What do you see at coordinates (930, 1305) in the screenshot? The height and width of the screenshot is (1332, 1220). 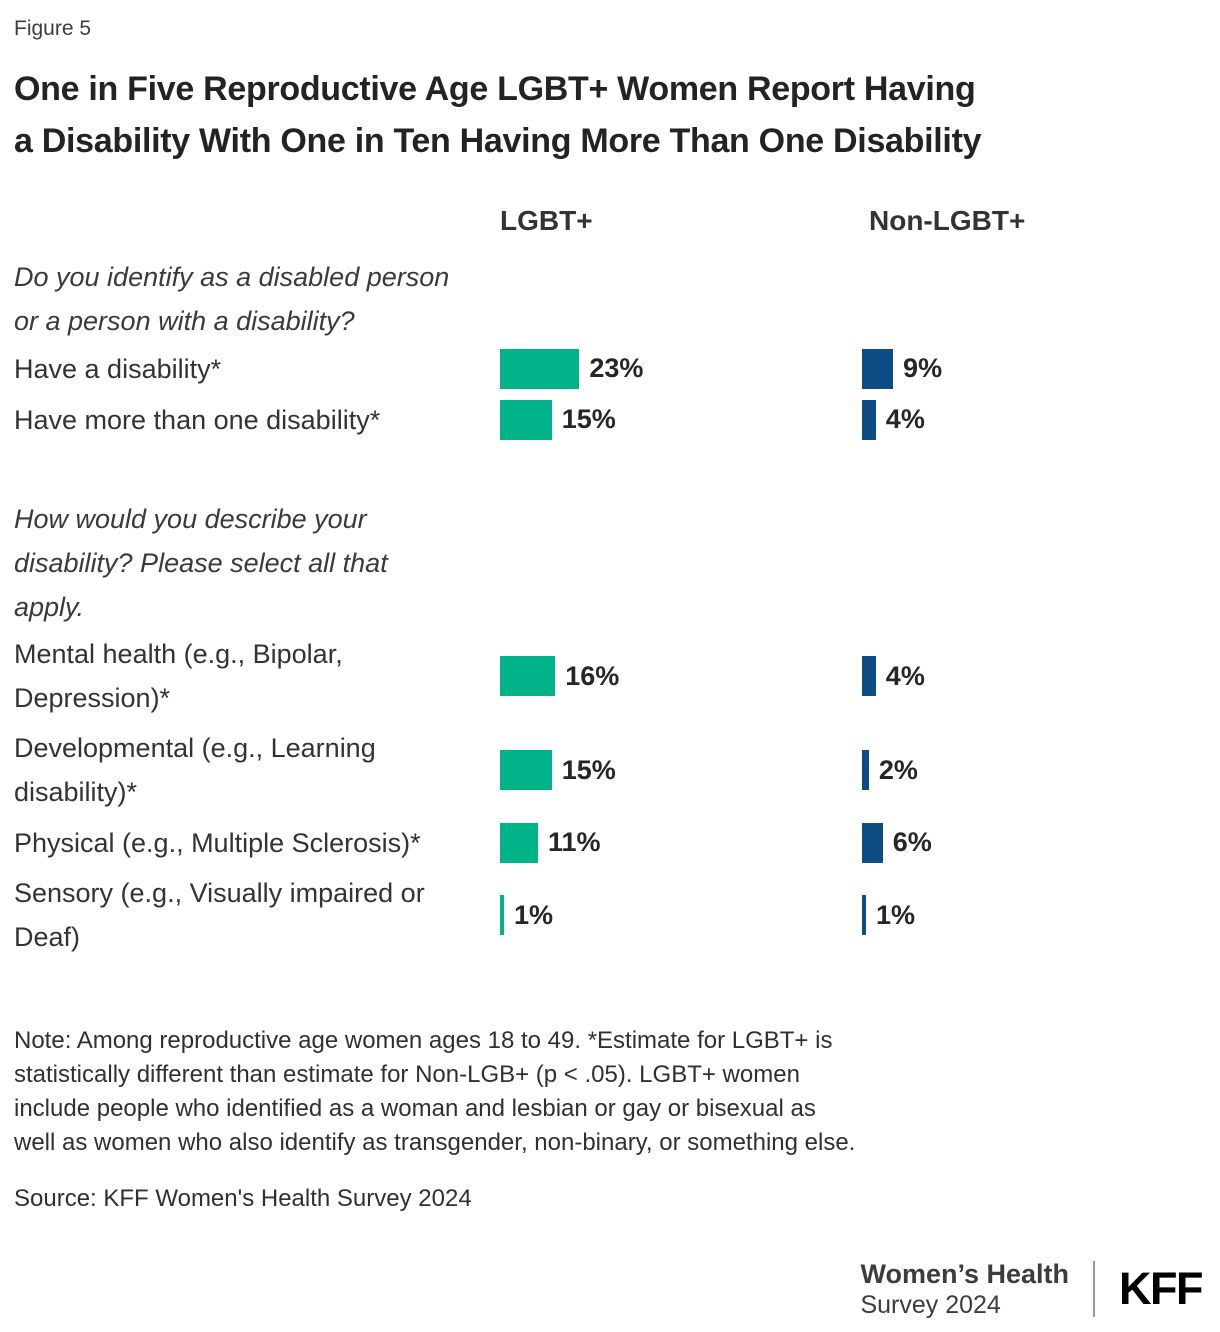 I see `branding-subtitle: Survey 2024` at bounding box center [930, 1305].